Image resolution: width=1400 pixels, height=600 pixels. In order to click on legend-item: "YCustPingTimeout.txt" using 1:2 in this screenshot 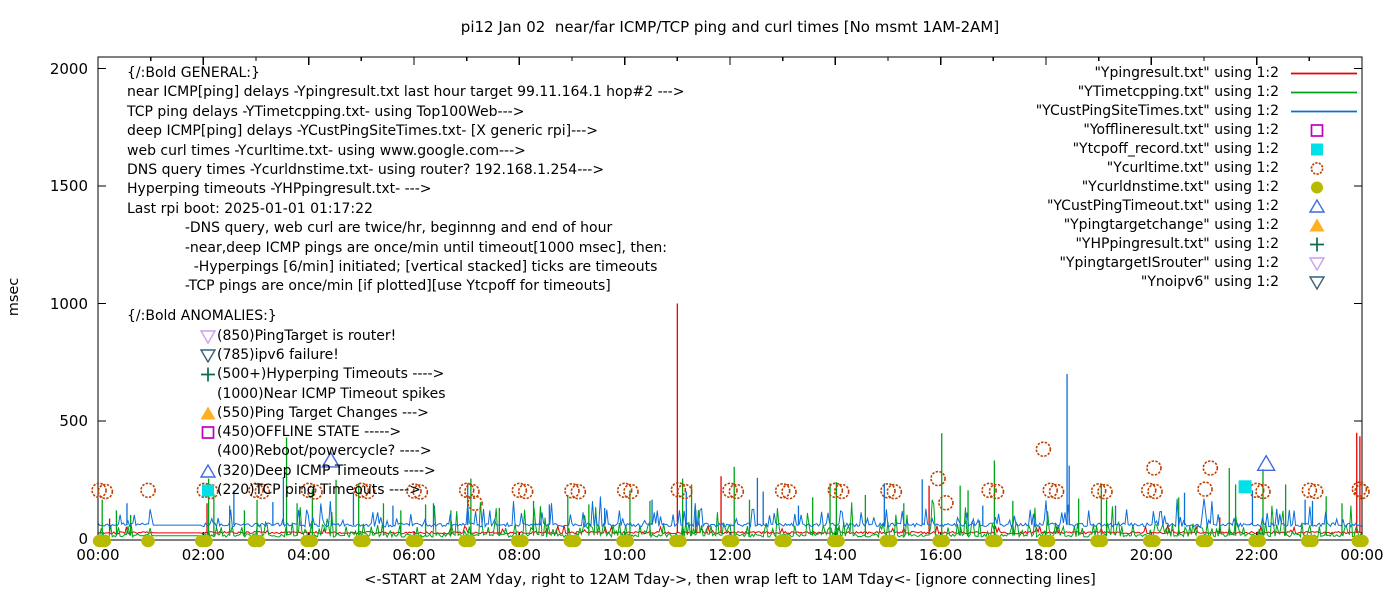, I will do `click(1121, 206)`.